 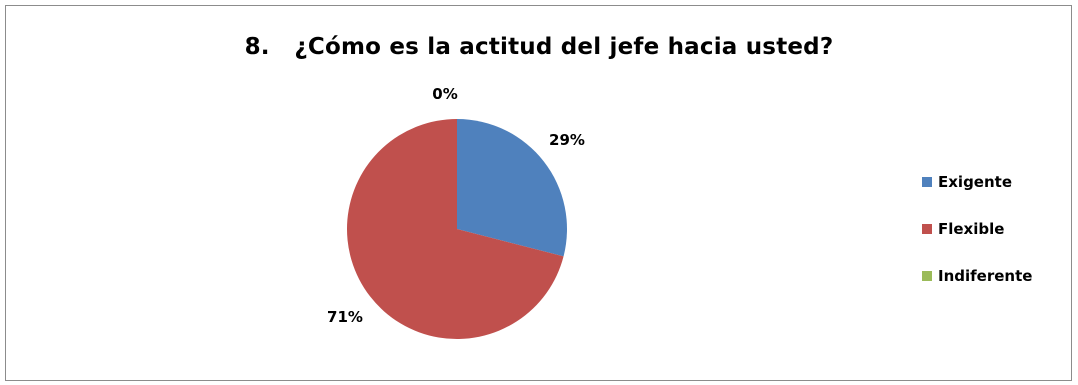 I want to click on data-label-indiferente: 0%, so click(x=444, y=94).